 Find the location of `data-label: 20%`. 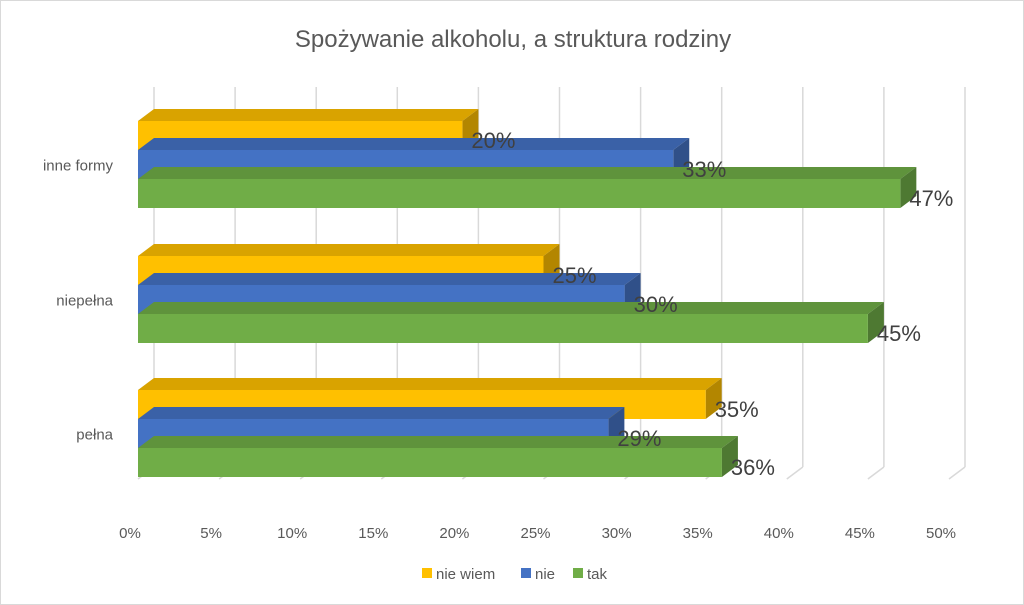

data-label: 20% is located at coordinates (493, 140).